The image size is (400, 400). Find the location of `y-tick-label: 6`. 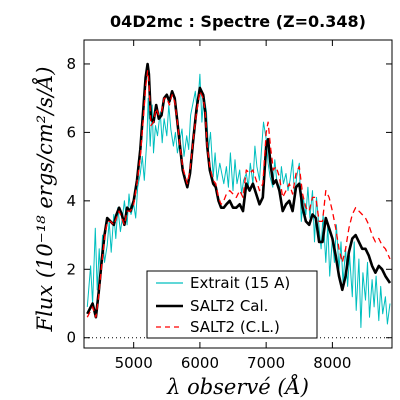

y-tick-label: 6 is located at coordinates (71, 132).